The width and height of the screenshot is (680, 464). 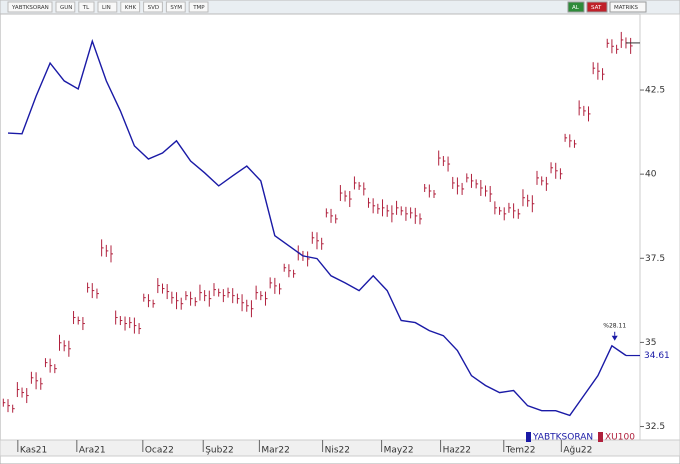 I want to click on legend-label: YABTKSORAN, so click(x=562, y=438).